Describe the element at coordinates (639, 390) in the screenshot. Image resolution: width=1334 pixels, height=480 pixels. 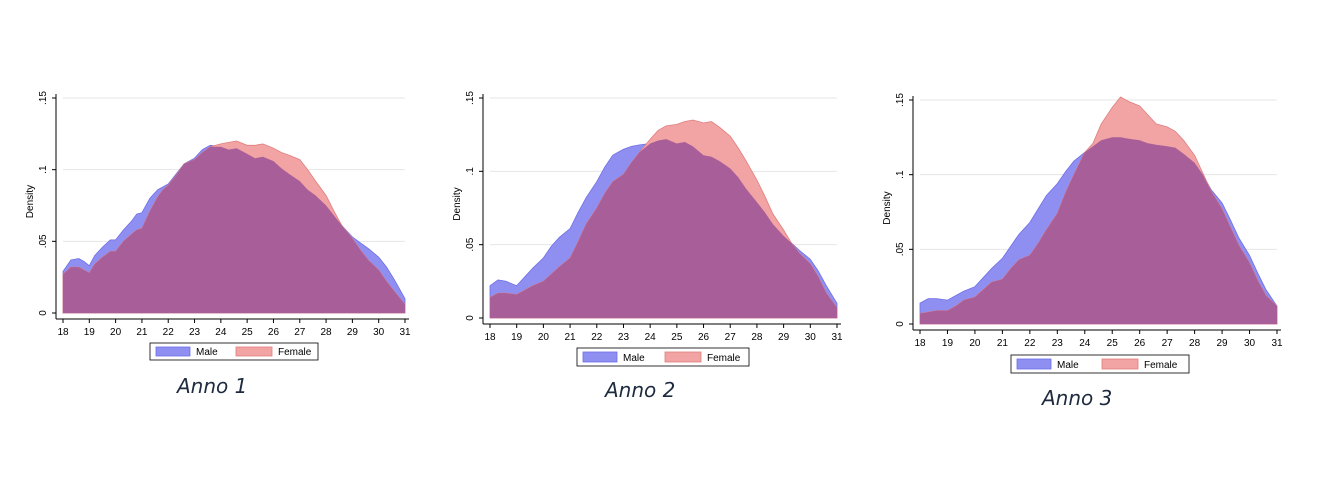
I see `panel-caption: Anno 2` at that location.